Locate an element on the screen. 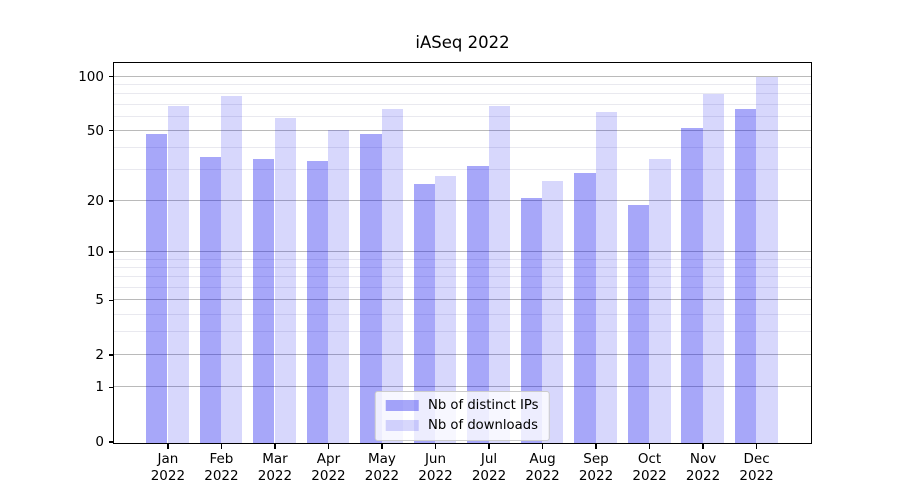 The height and width of the screenshot is (500, 900). x-axis-label-month: Mar is located at coordinates (275, 459).